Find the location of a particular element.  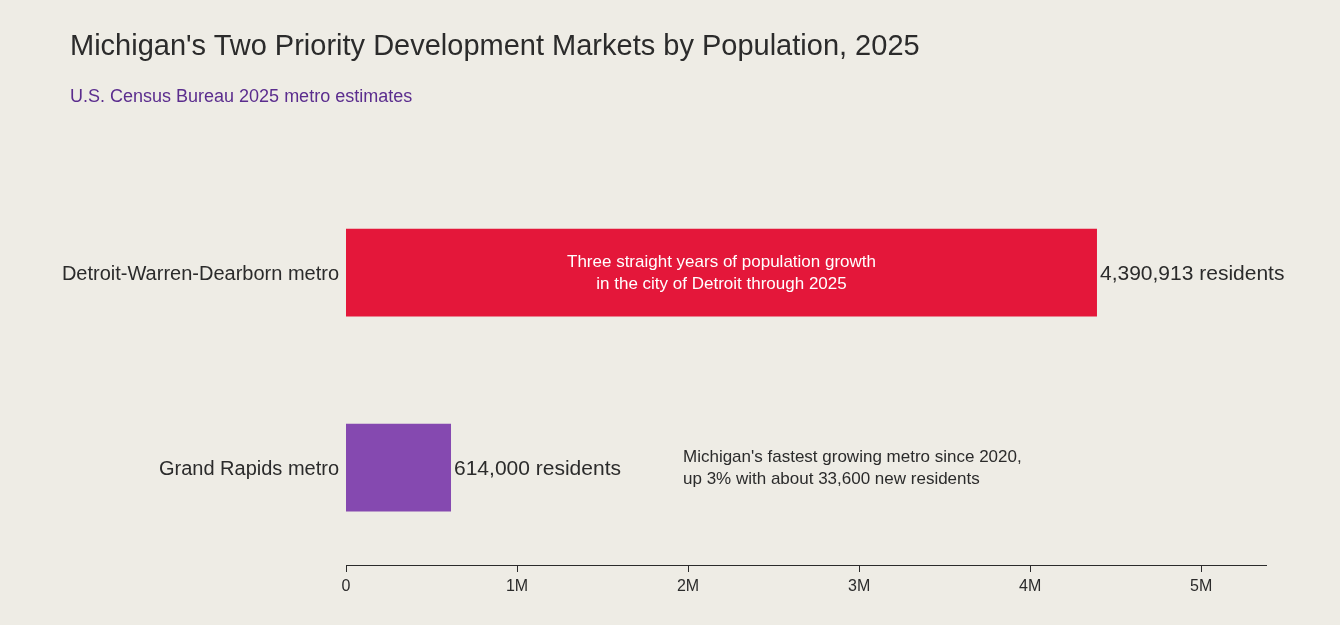

annotation: Three straight years of population growth in the city of Detroit through 2025 is located at coordinates (722, 273).